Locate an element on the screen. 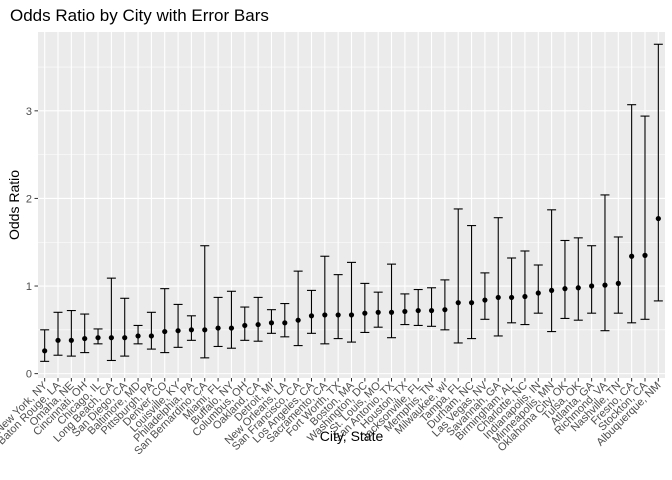 Image resolution: width=672 pixels, height=480 pixels. y-tick-label: 2 is located at coordinates (29, 199).